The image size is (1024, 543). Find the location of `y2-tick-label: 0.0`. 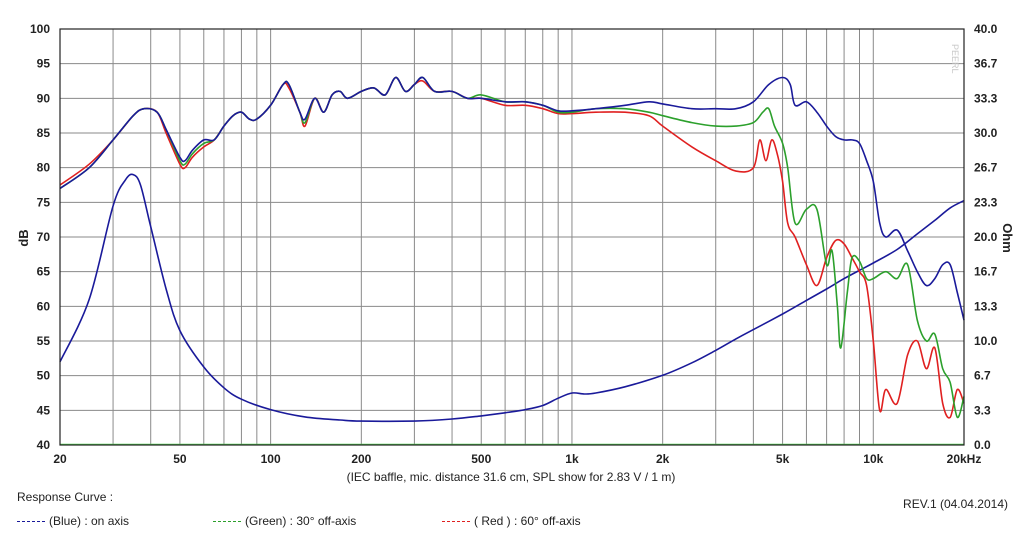

y2-tick-label: 0.0 is located at coordinates (982, 445).